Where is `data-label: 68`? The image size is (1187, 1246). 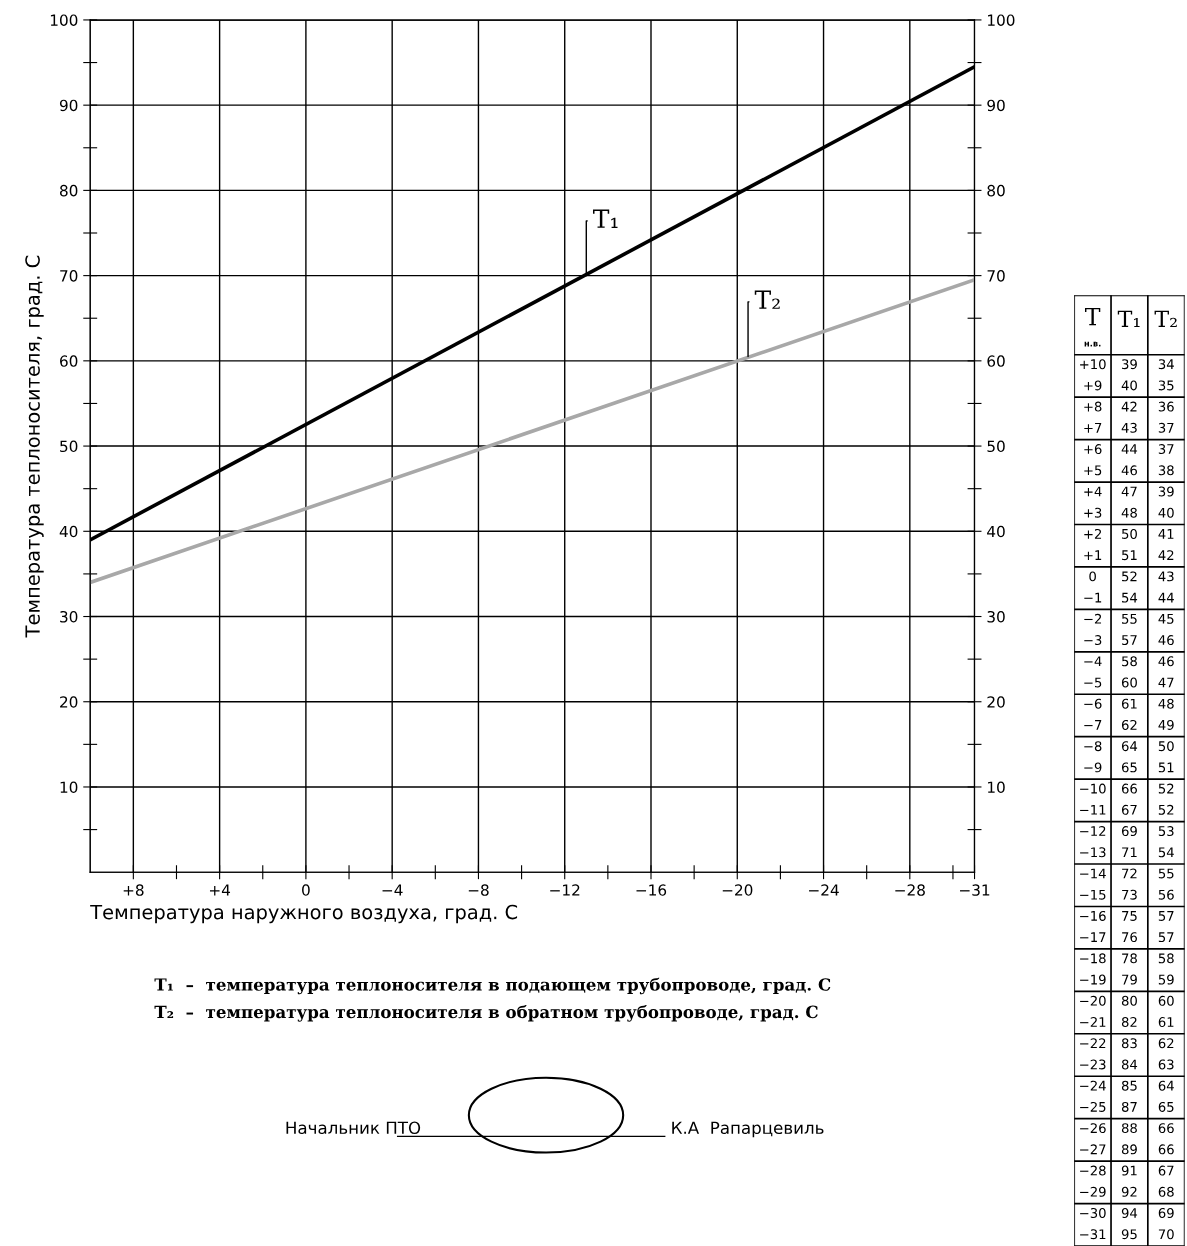
data-label: 68 is located at coordinates (1166, 1191).